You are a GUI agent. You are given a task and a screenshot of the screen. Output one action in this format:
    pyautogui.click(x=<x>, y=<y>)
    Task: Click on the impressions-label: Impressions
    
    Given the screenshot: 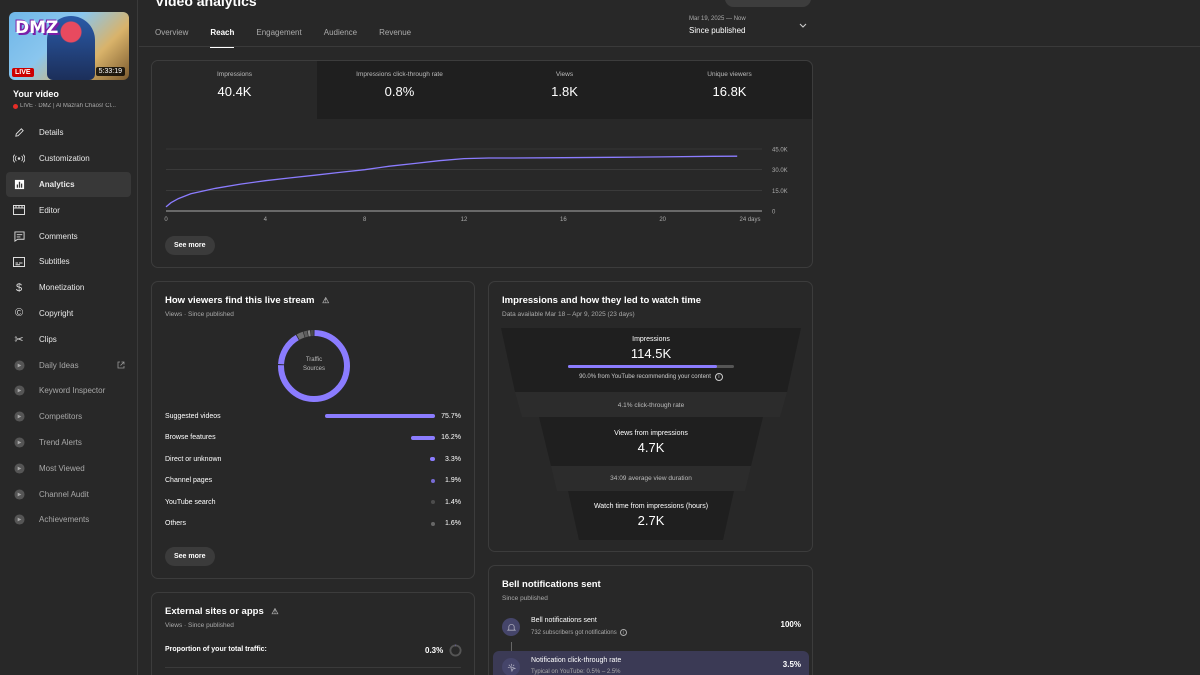 What is the action you would take?
    pyautogui.click(x=651, y=339)
    